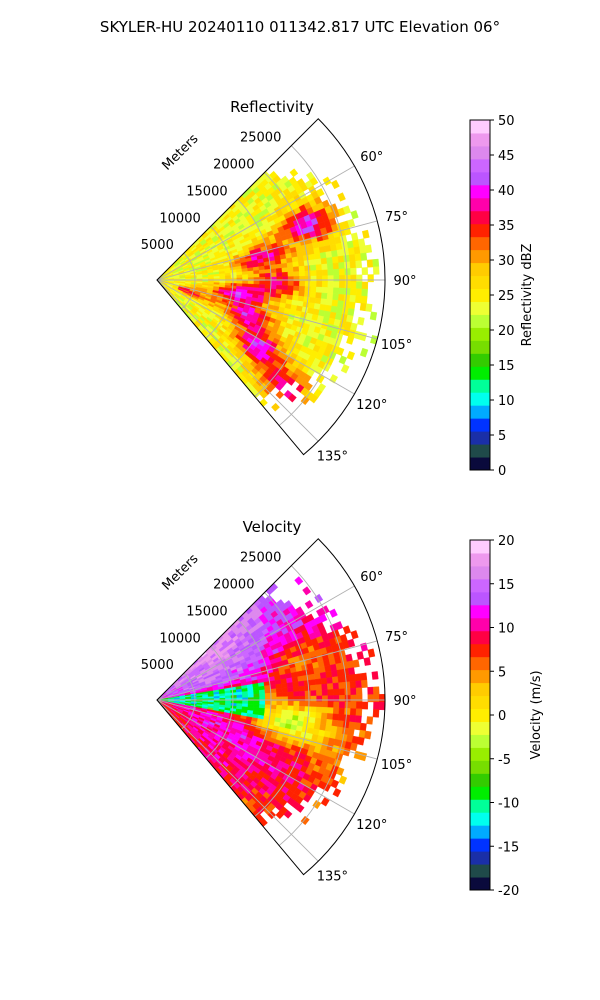  Describe the element at coordinates (181, 572) in the screenshot. I see `velocity-radial-label: Meters` at that location.